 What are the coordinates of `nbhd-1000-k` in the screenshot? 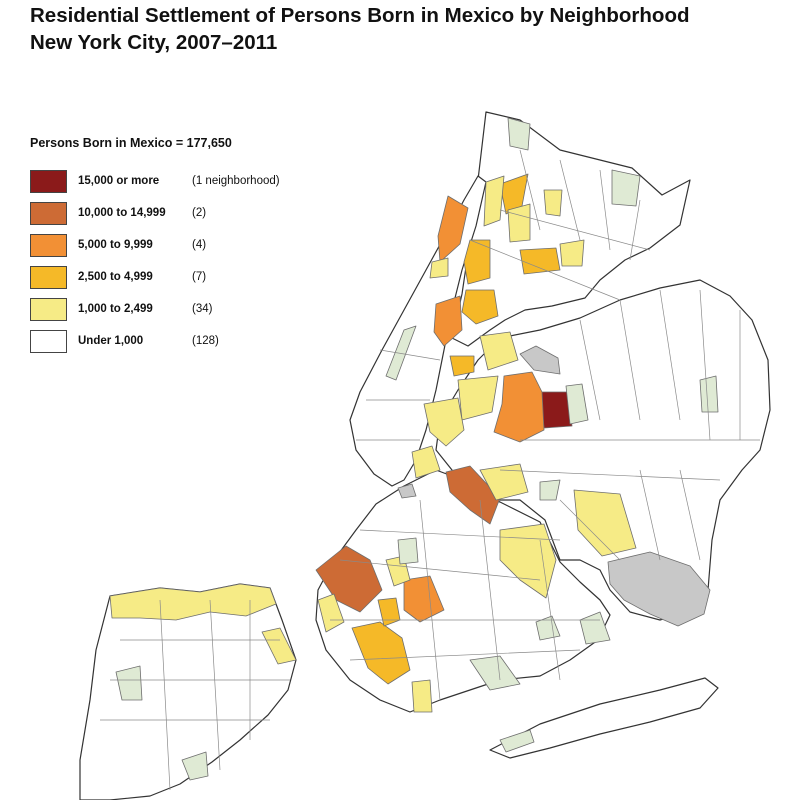 It's located at (572, 253).